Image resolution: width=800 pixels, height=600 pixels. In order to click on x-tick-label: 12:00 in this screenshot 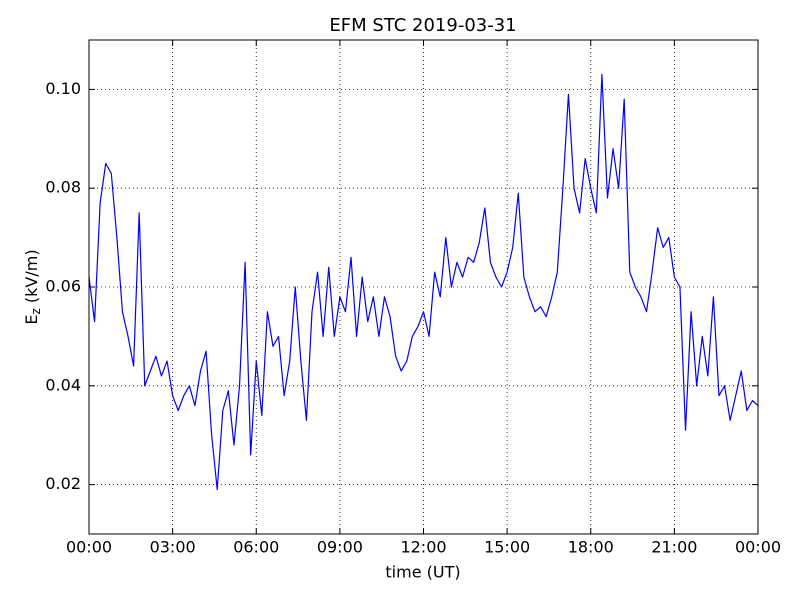, I will do `click(423, 547)`.